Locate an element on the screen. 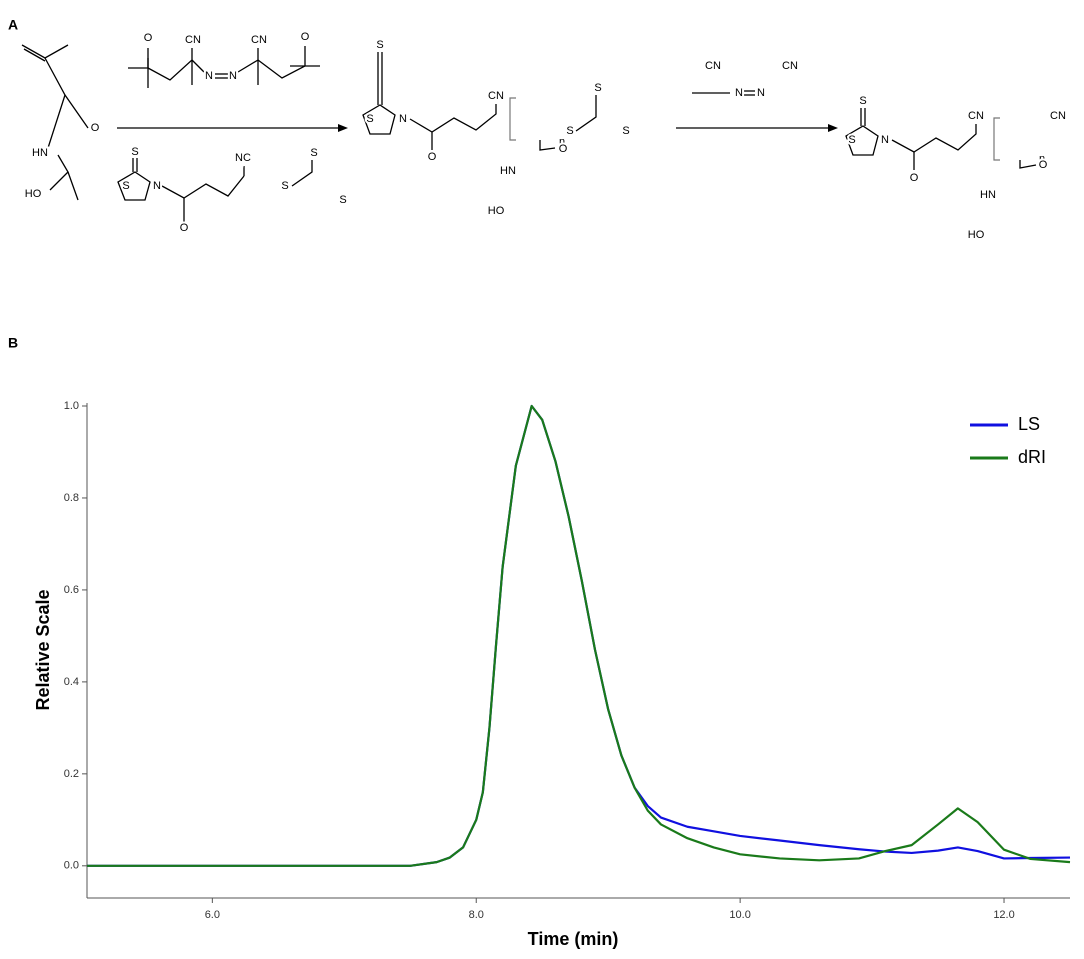 Image resolution: width=1084 pixels, height=959 pixels. y-tick-label: 0.4 is located at coordinates (71, 682).